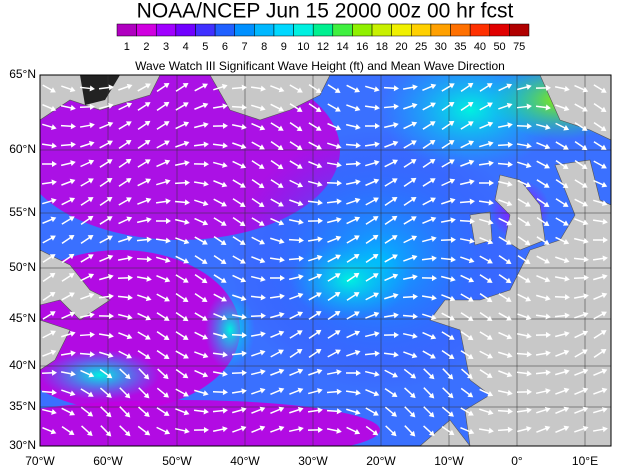 The image size is (619, 469). Describe the element at coordinates (401, 30) in the screenshot. I see `color-swatch` at that location.